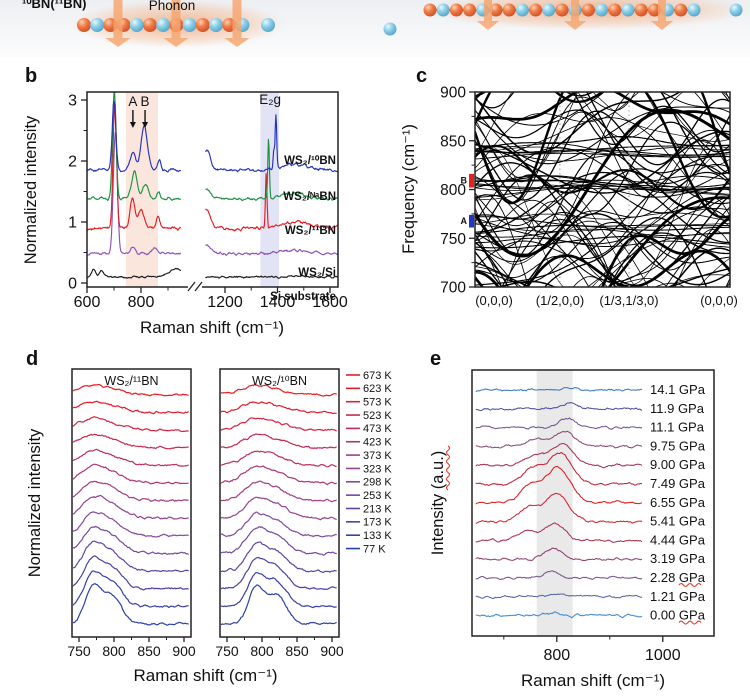 This screenshot has width=750, height=700. I want to click on stray-atom, so click(390, 29).